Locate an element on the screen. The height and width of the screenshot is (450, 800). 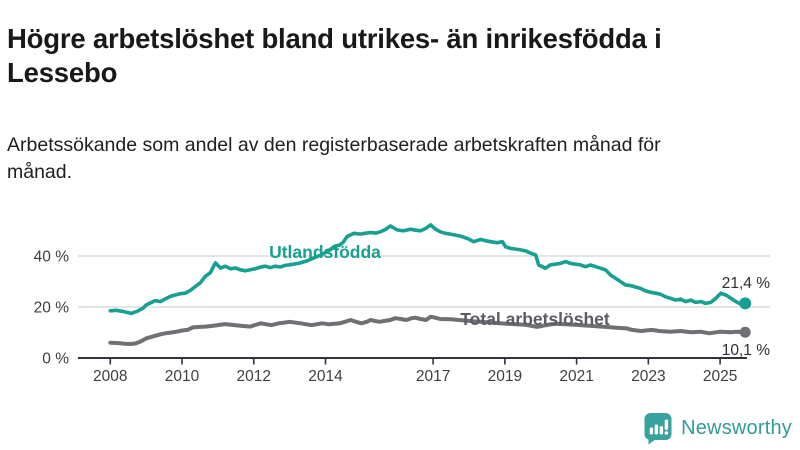
series-end-dot-utlandsfodda is located at coordinates (745, 303).